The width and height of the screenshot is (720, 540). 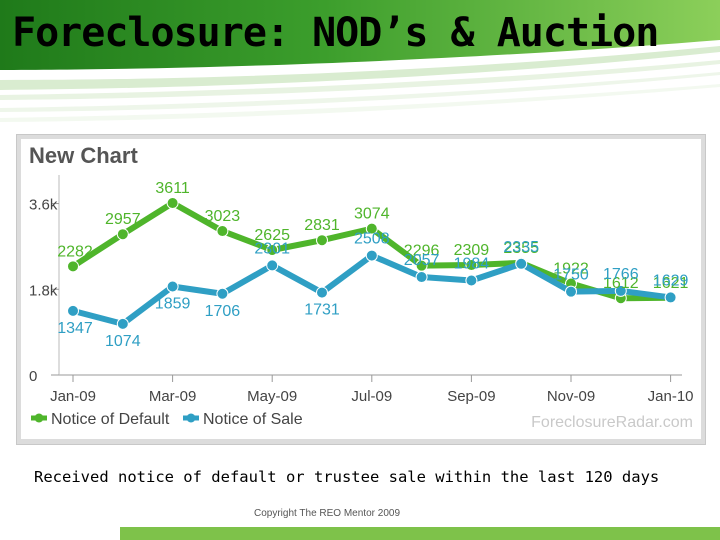 What do you see at coordinates (223, 311) in the screenshot?
I see `data-label: 1706` at bounding box center [223, 311].